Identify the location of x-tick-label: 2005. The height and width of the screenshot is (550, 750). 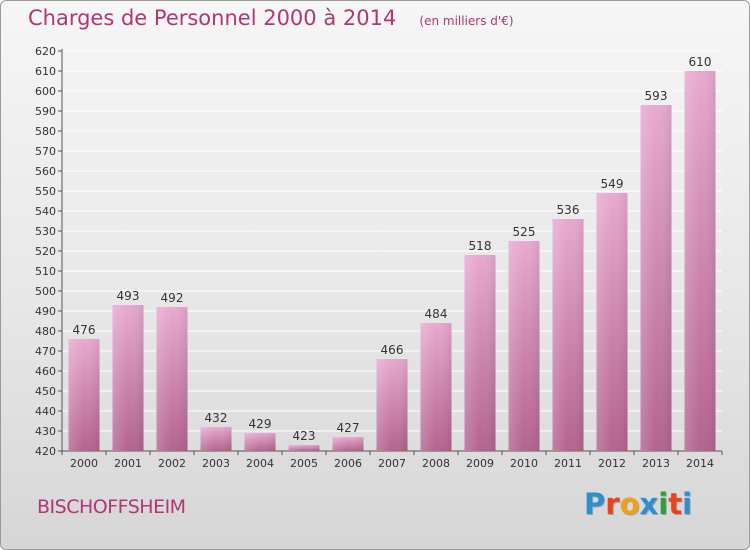
(304, 463).